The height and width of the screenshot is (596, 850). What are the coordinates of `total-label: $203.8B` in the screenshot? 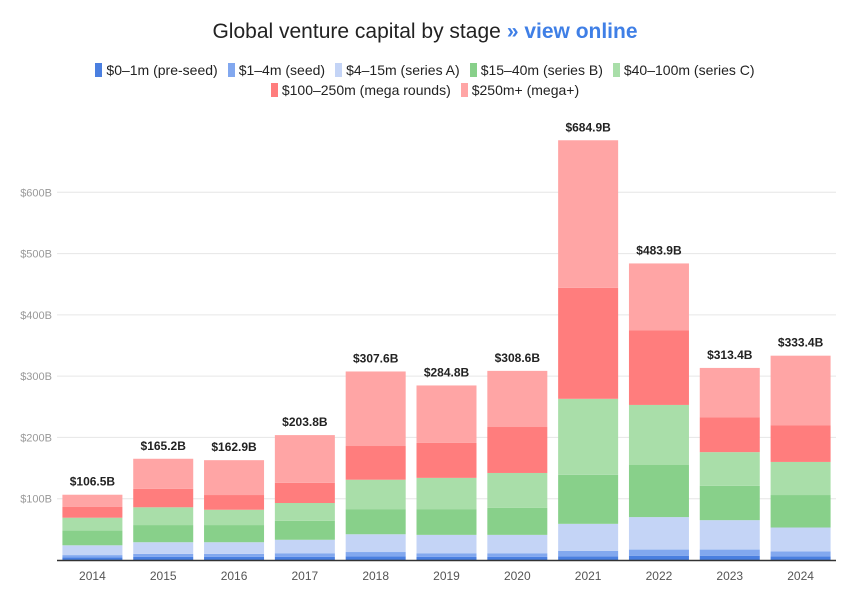 It's located at (305, 422).